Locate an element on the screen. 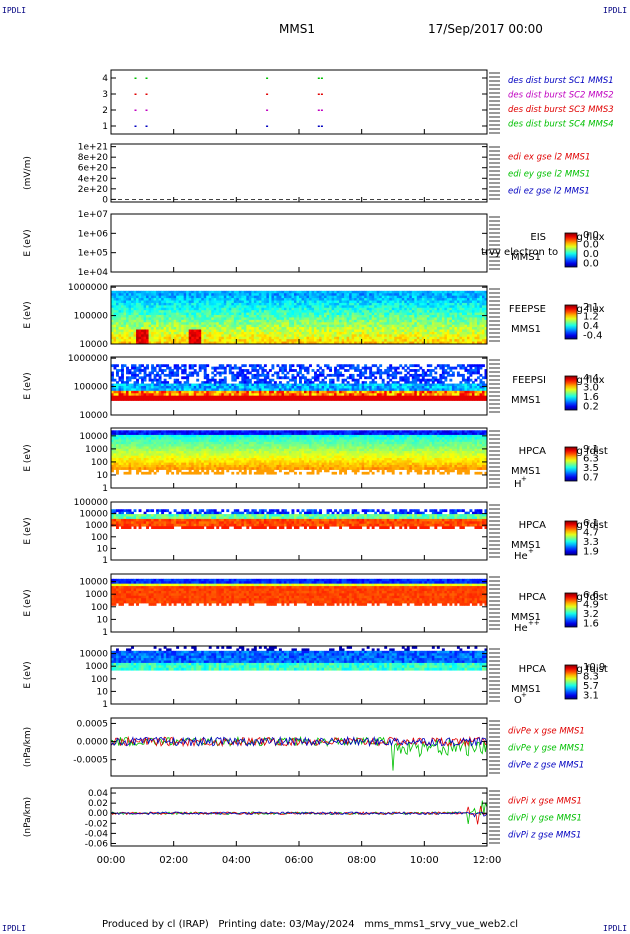 This screenshot has width=630, height=934. ytick-label: 0.00 is located at coordinates (98, 814).